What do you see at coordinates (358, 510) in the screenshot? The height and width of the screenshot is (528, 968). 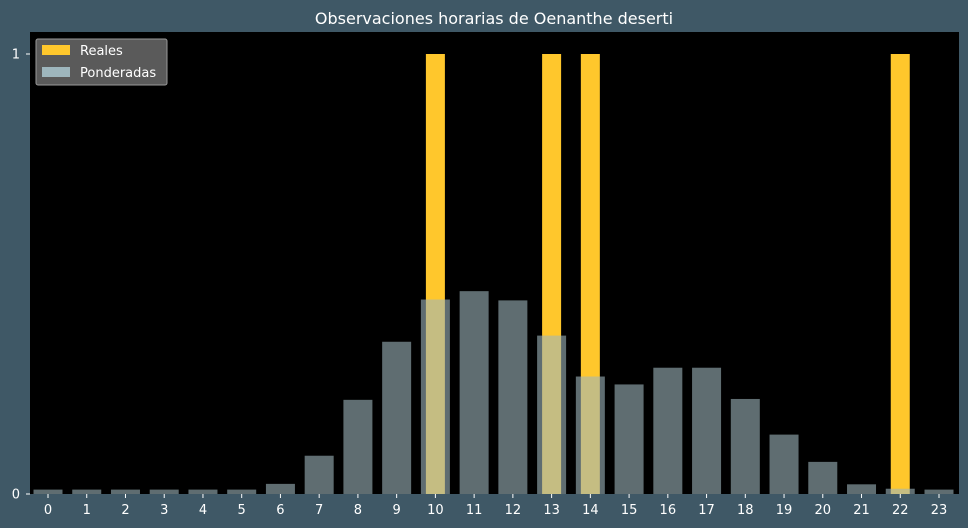 I see `x-tick-label: 8` at bounding box center [358, 510].